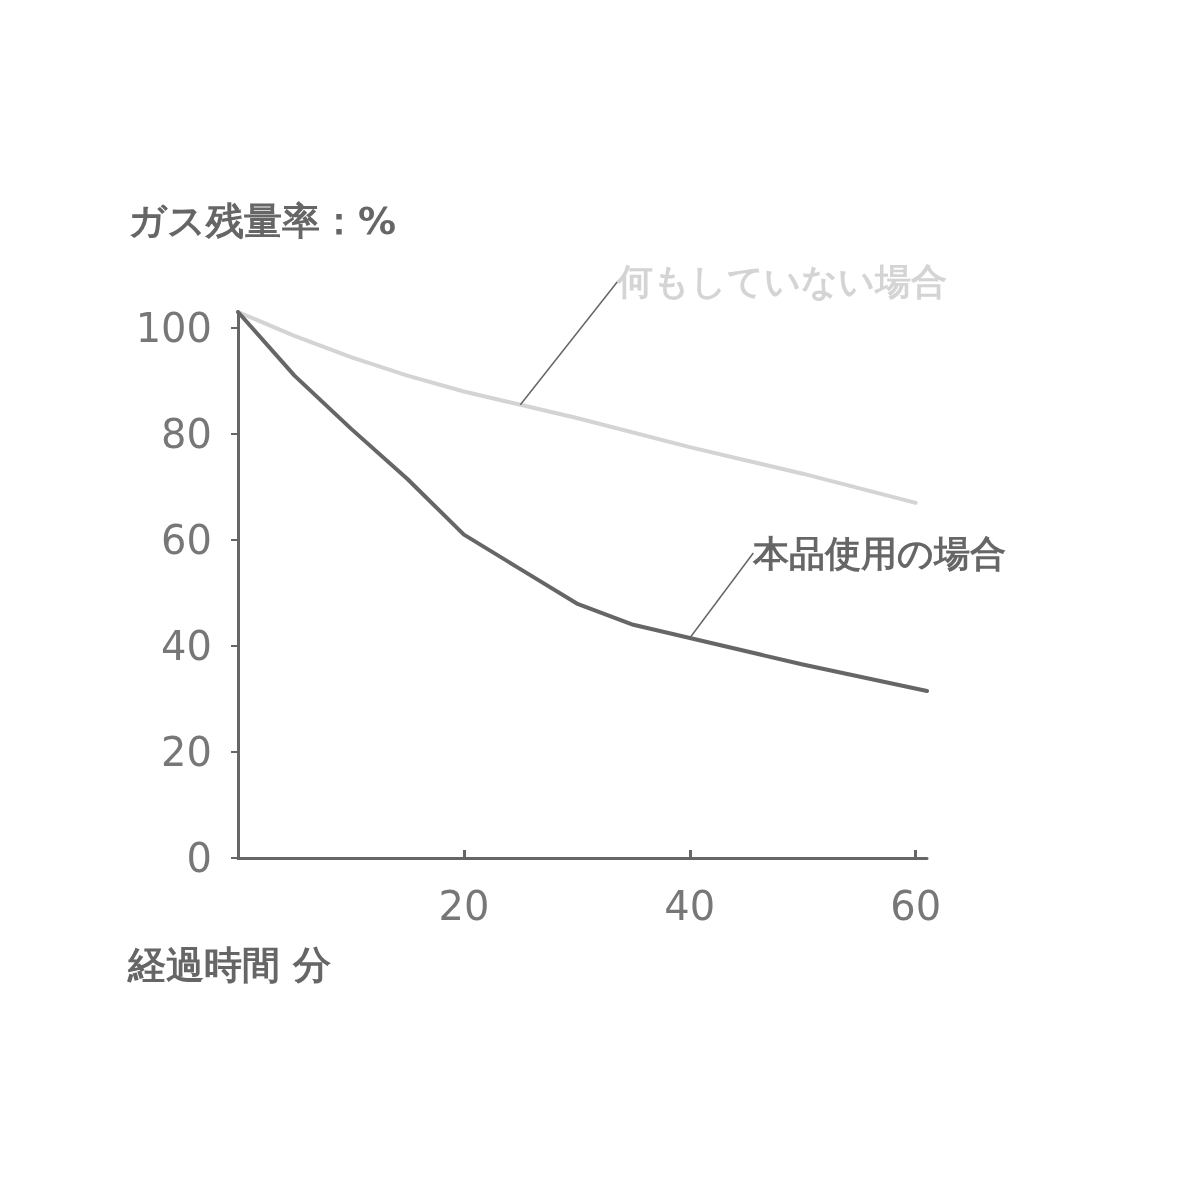 The width and height of the screenshot is (1200, 1200). I want to click on y-tick-label: 80, so click(186, 433).